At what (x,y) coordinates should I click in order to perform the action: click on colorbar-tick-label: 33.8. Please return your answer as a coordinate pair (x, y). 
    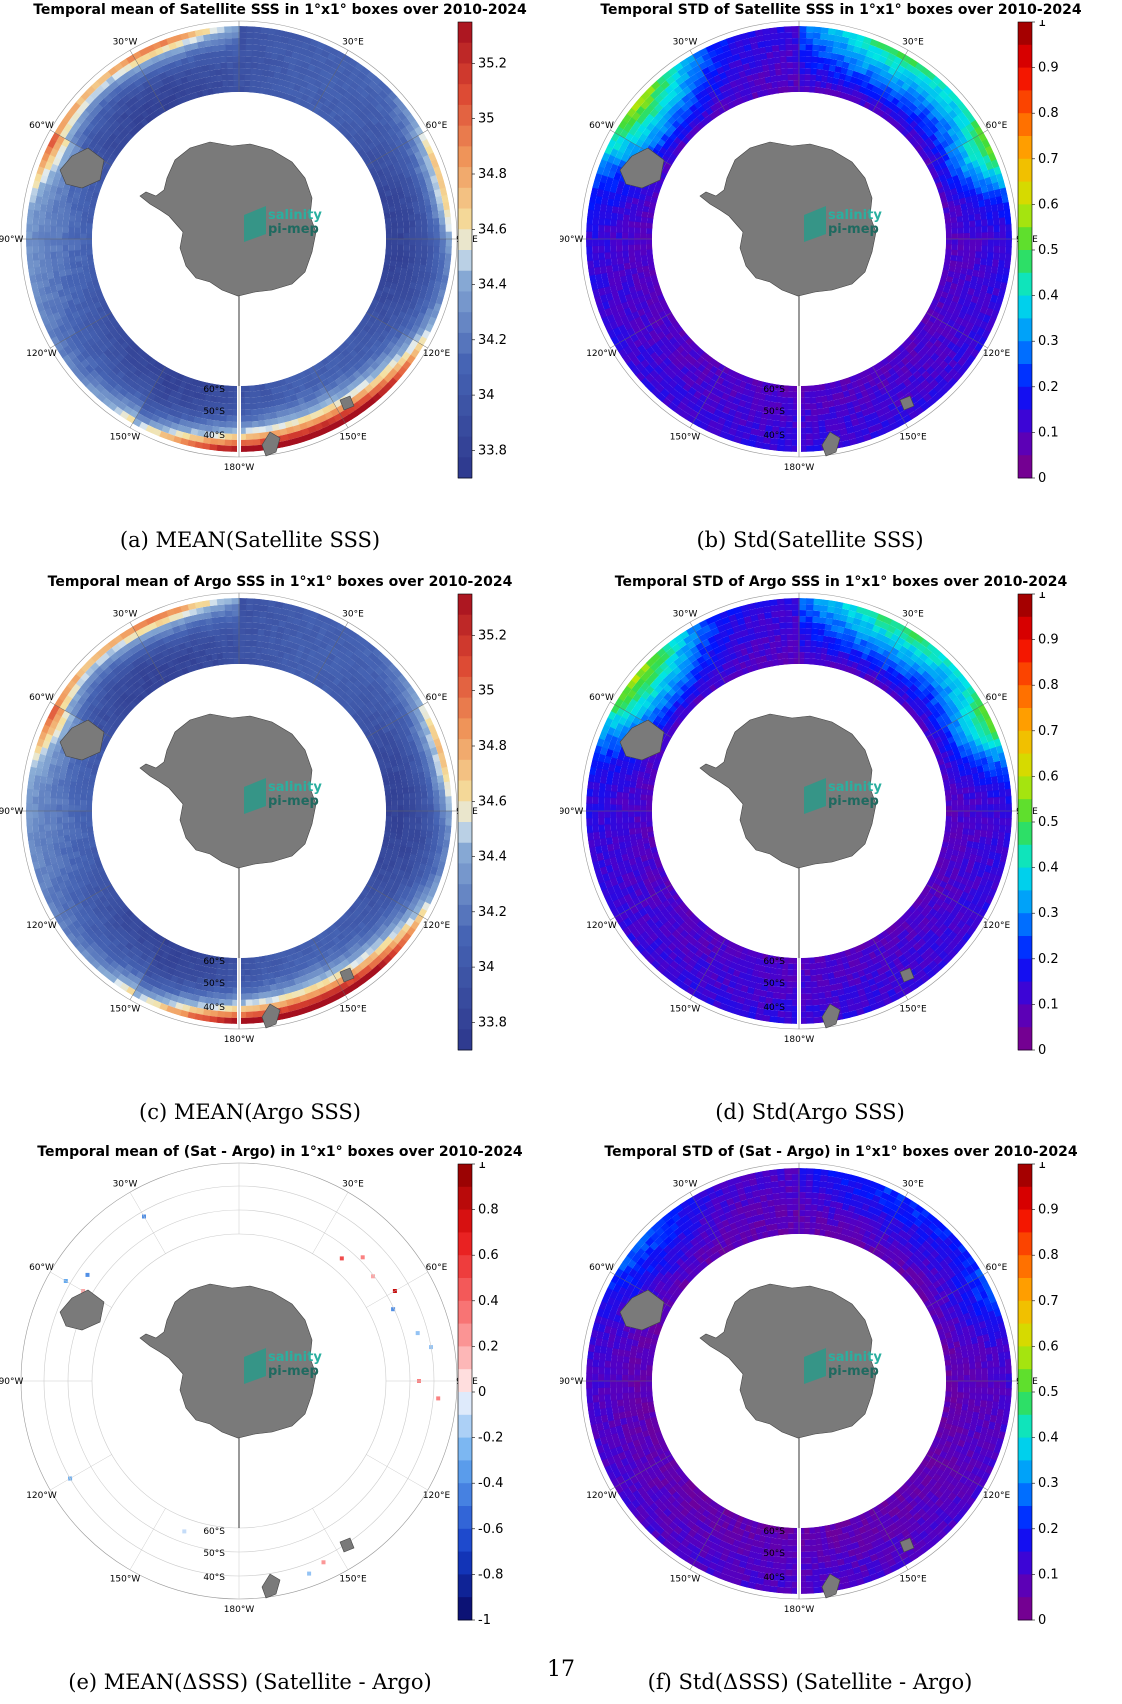
    Looking at the image, I should click on (492, 450).